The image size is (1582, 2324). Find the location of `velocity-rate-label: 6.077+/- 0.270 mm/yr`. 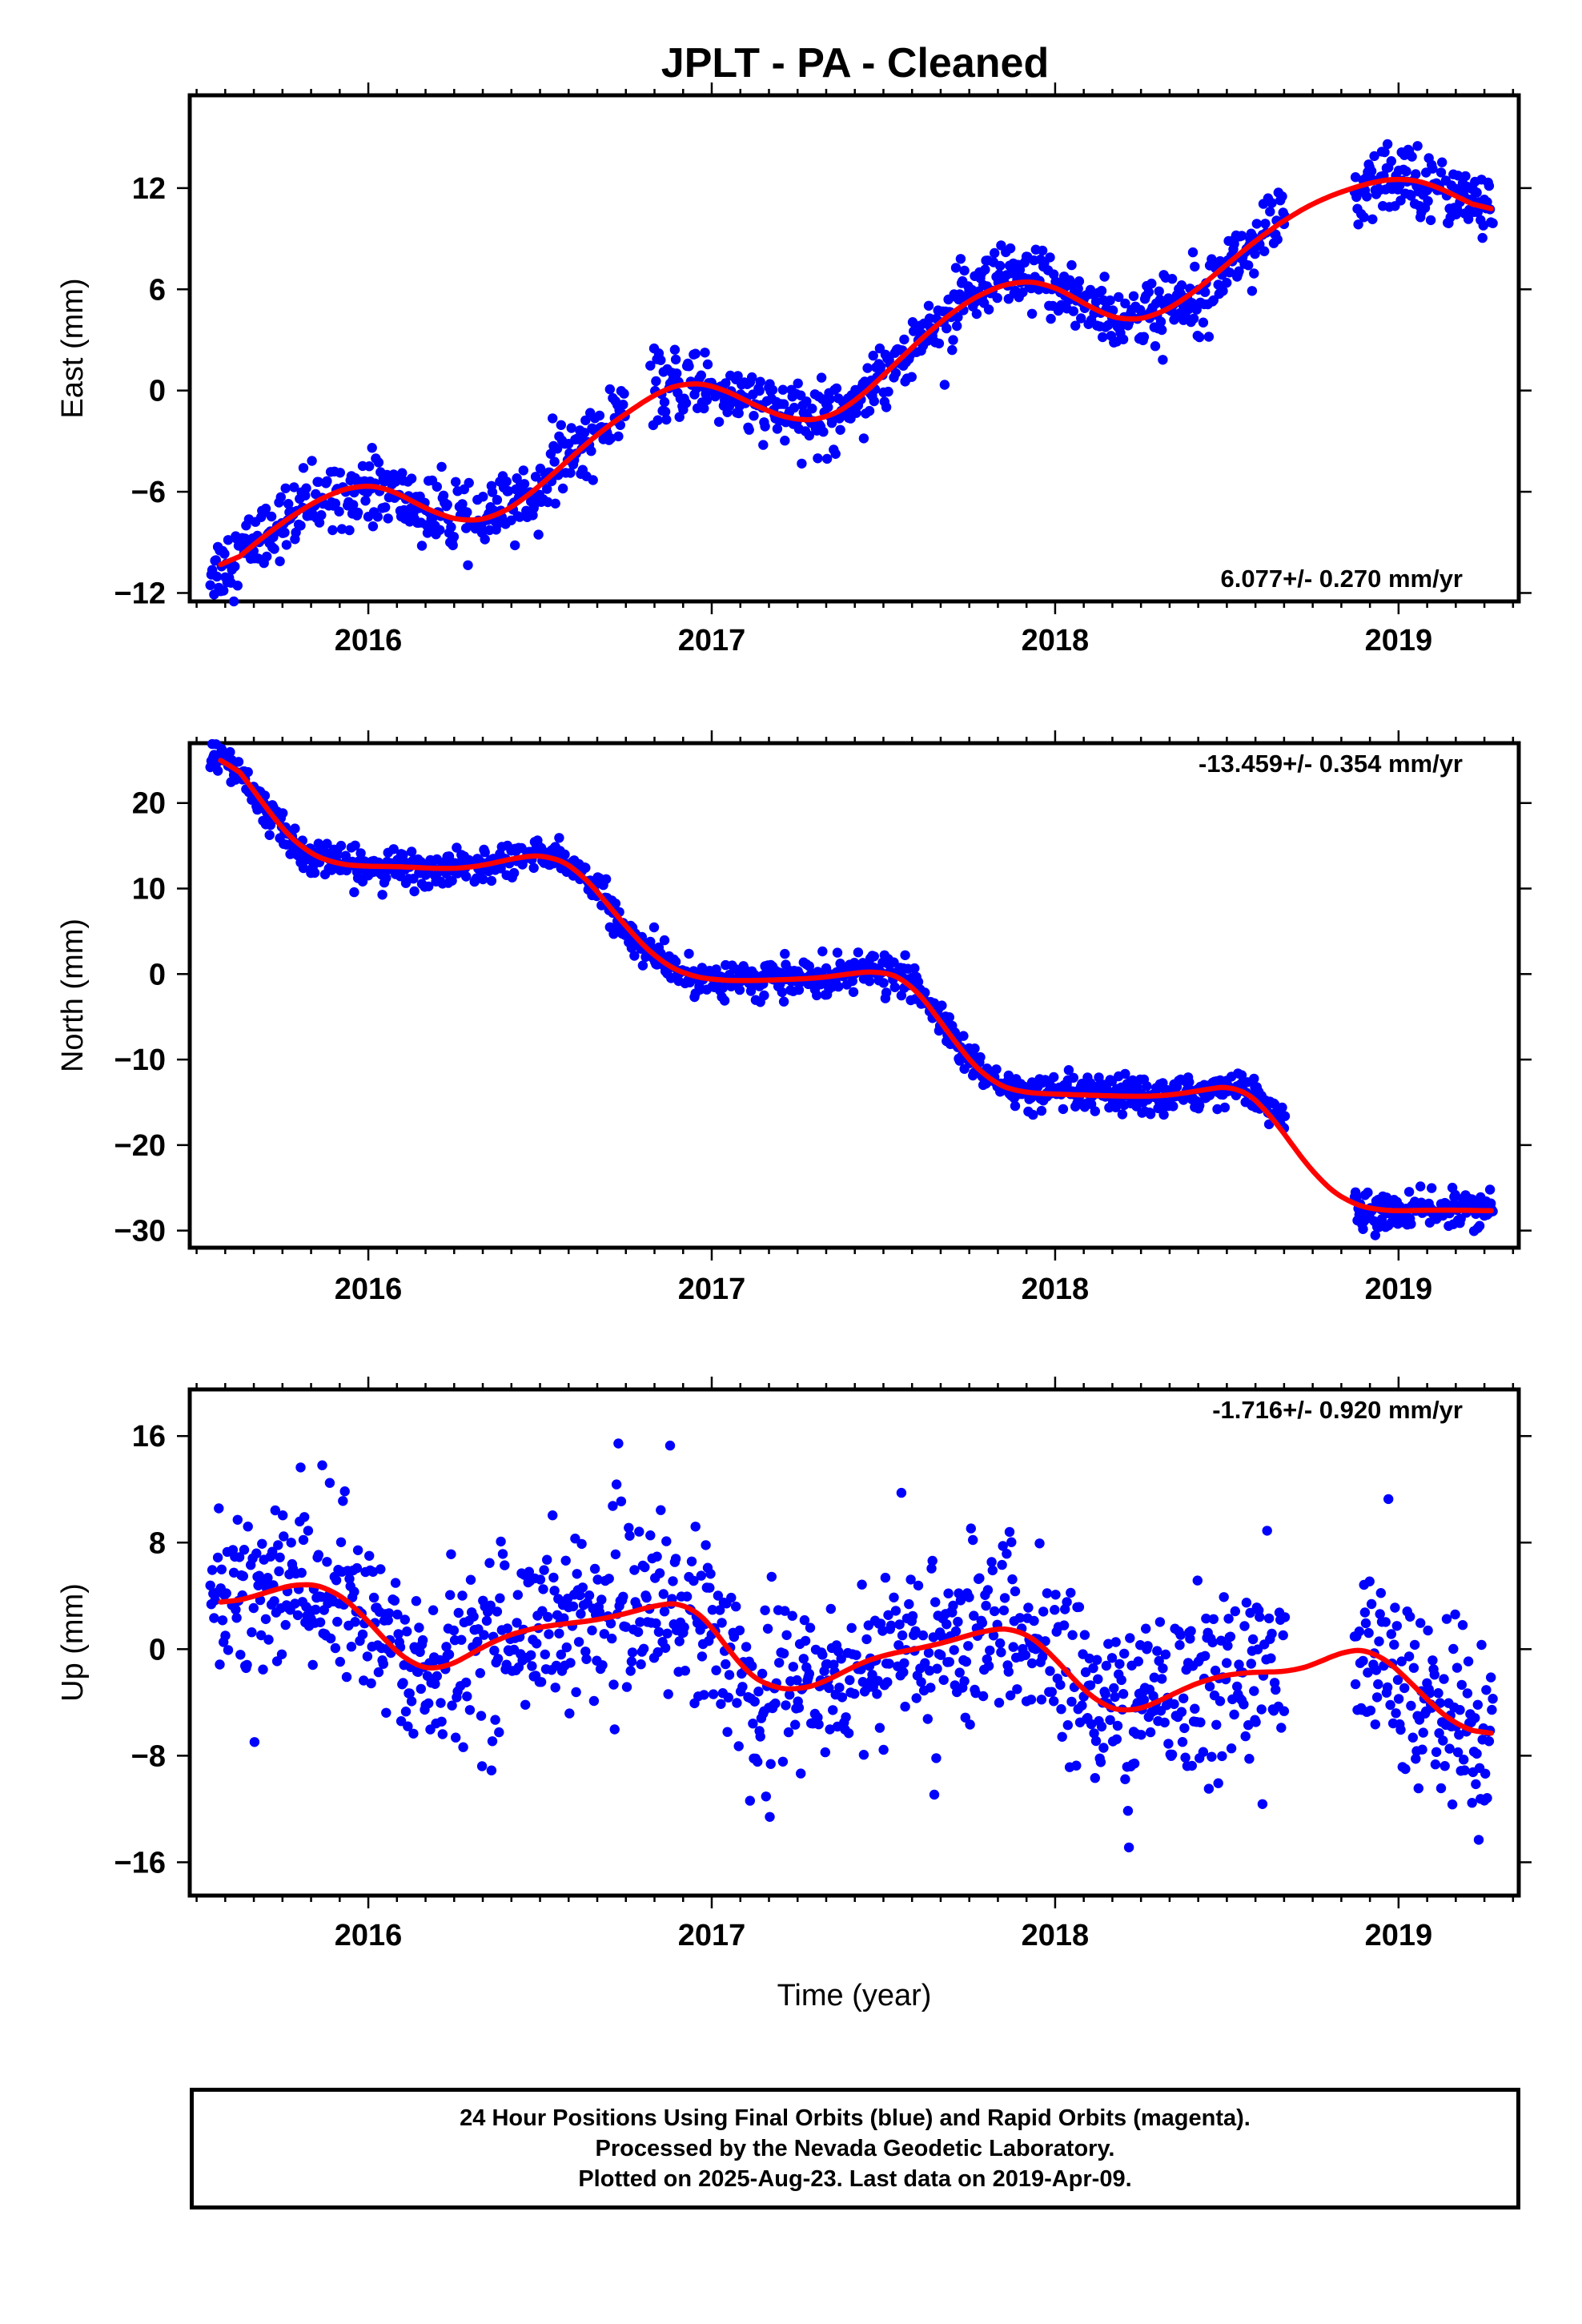

velocity-rate-label: 6.077+/- 0.270 mm/yr is located at coordinates (1342, 579).